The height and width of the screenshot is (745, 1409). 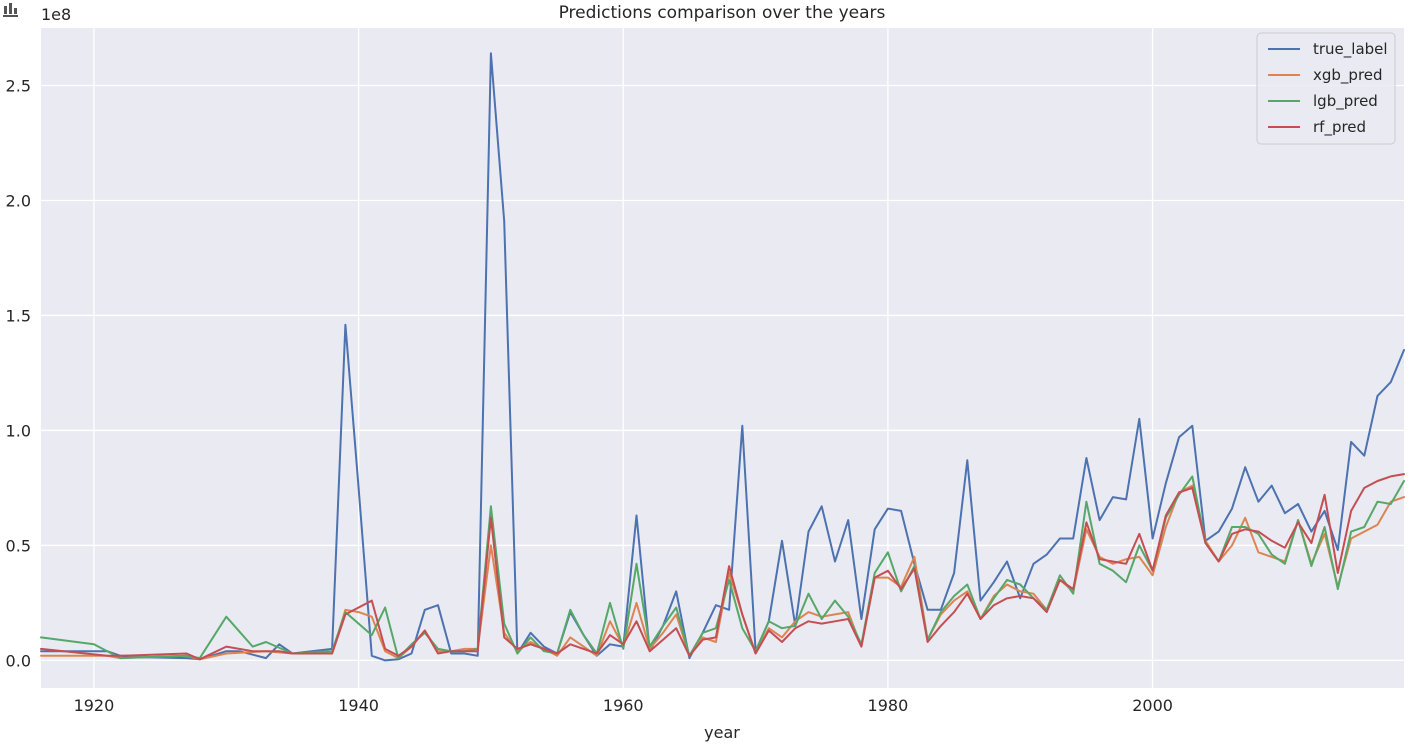 I want to click on y-tick-label: 0.0, so click(x=18, y=660).